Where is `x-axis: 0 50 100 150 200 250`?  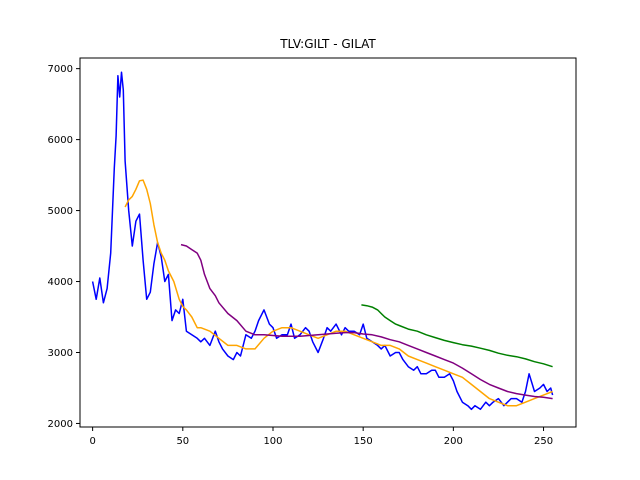 x-axis: 0 50 100 150 200 250 is located at coordinates (321, 437).